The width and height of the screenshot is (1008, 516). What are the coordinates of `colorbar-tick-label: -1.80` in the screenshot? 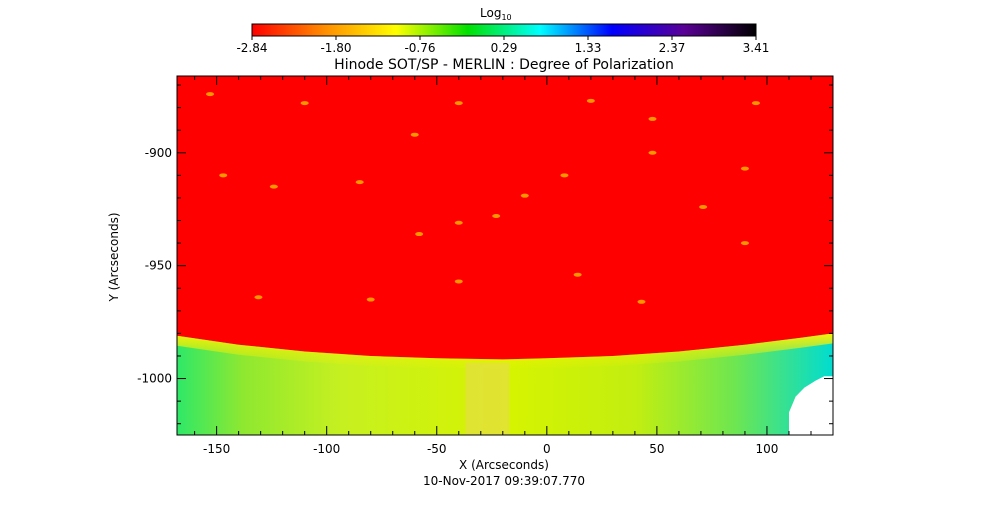 It's located at (335, 48).